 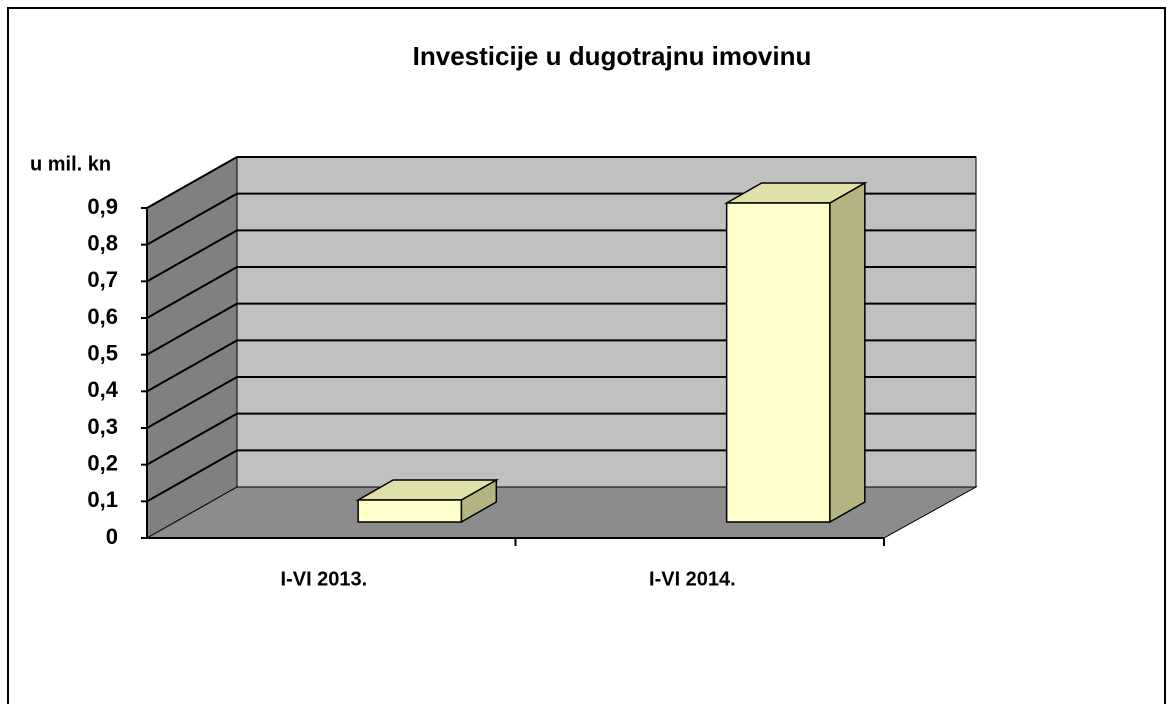 What do you see at coordinates (102, 279) in the screenshot?
I see `y-tick-label: 0,7` at bounding box center [102, 279].